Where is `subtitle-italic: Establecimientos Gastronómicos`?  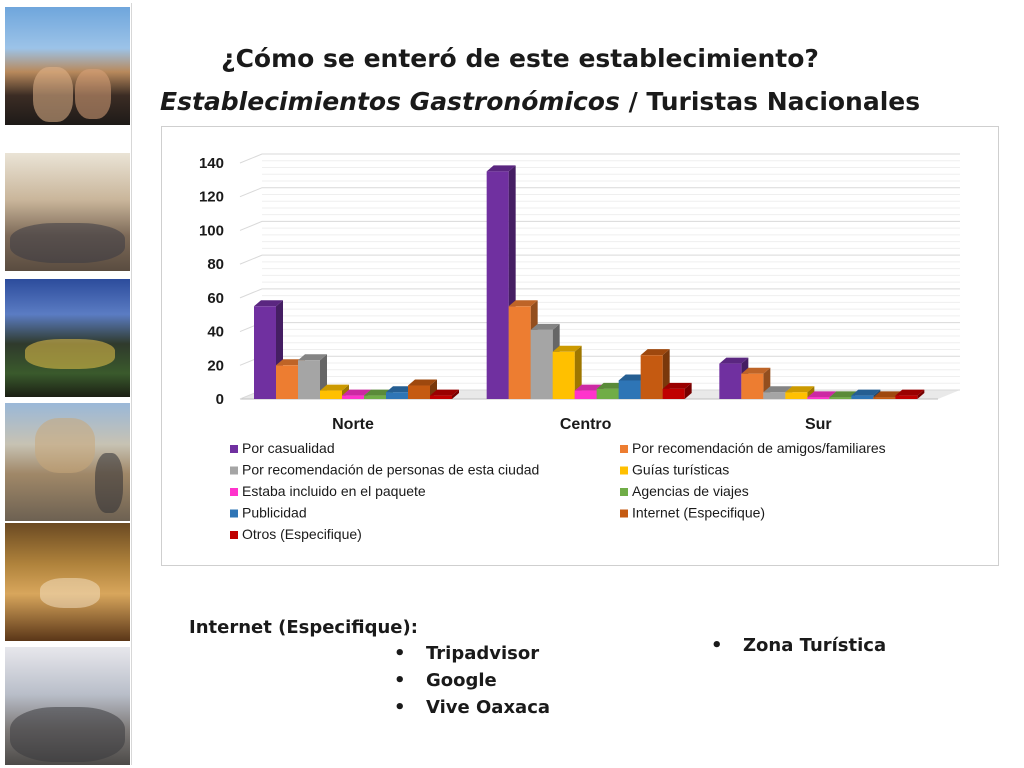
subtitle-italic: Establecimientos Gastronómicos is located at coordinates (390, 101).